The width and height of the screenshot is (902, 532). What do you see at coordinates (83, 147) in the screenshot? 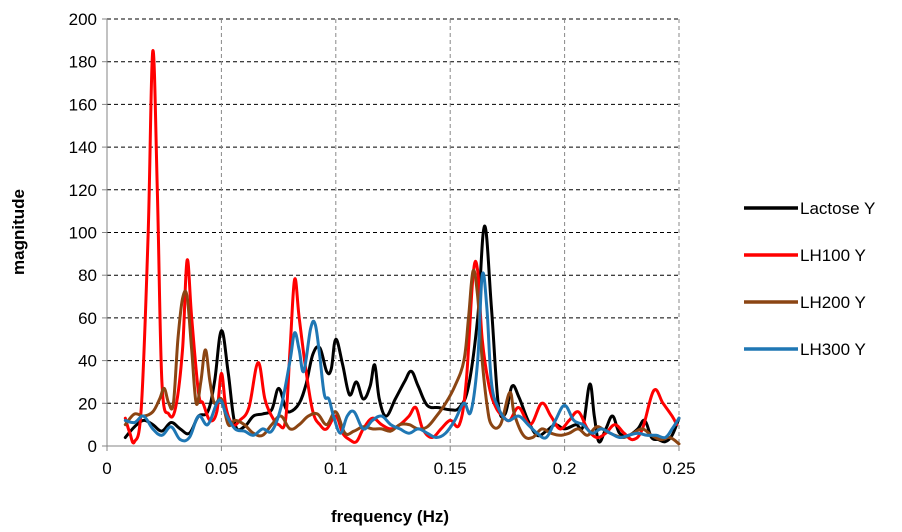
I see `y-tick-label: 140` at bounding box center [83, 147].